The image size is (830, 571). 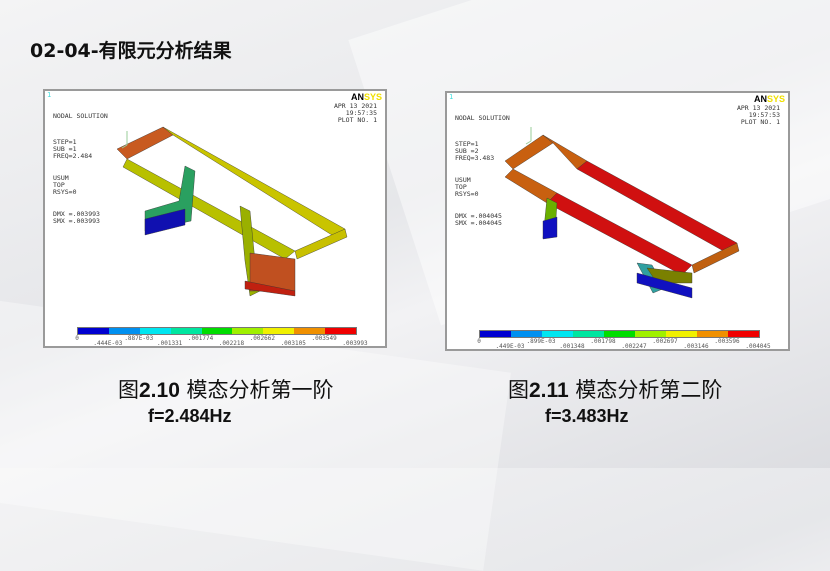 What do you see at coordinates (355, 113) in the screenshot?
I see `plot-date-info: APR 13 2021 19:57:35 PLOT NO. 1` at bounding box center [355, 113].